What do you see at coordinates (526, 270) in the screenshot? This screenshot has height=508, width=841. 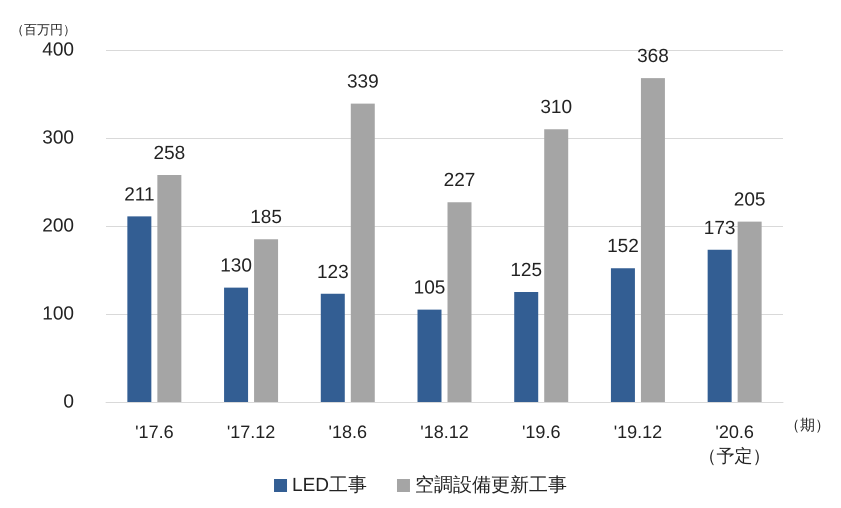 I see `data-label: 125` at bounding box center [526, 270].